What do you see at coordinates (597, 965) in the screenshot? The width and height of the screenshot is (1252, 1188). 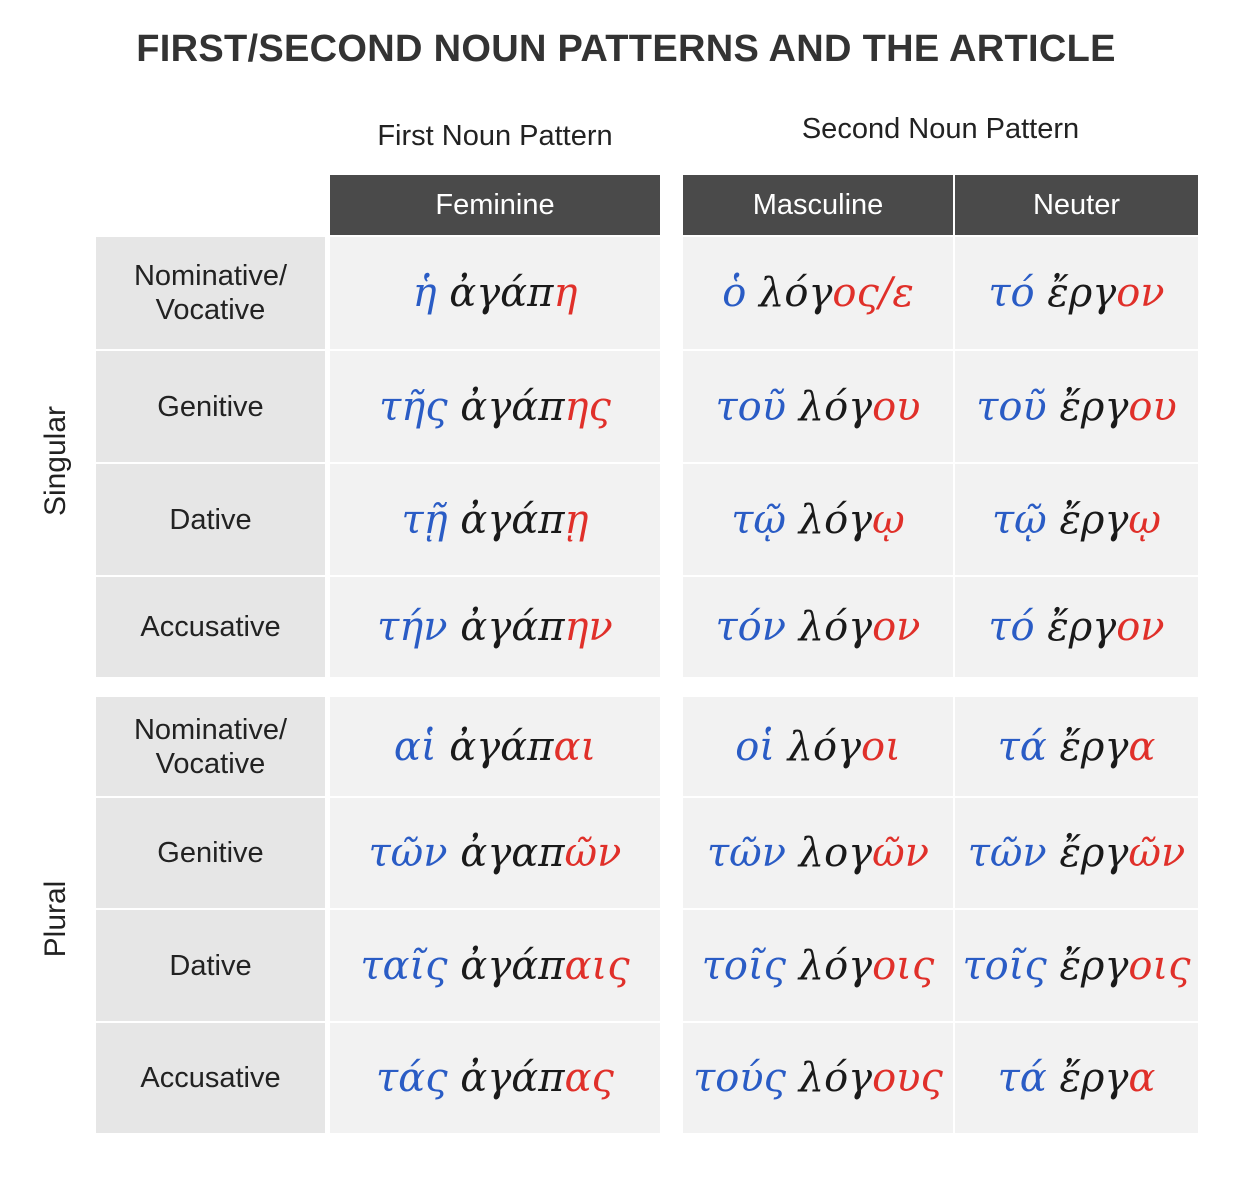 I see `ending-text: αις` at bounding box center [597, 965].